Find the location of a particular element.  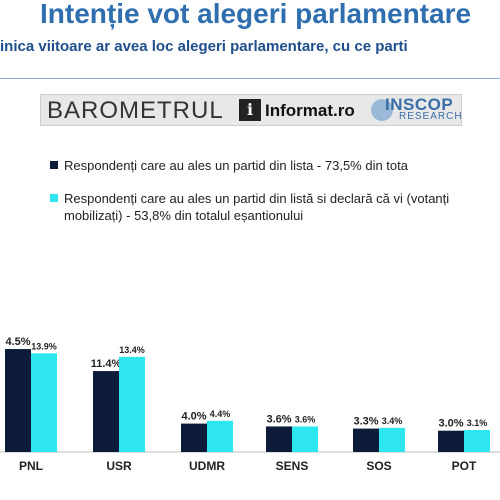

data-label-sens-series1: 3.6% is located at coordinates (278, 419).